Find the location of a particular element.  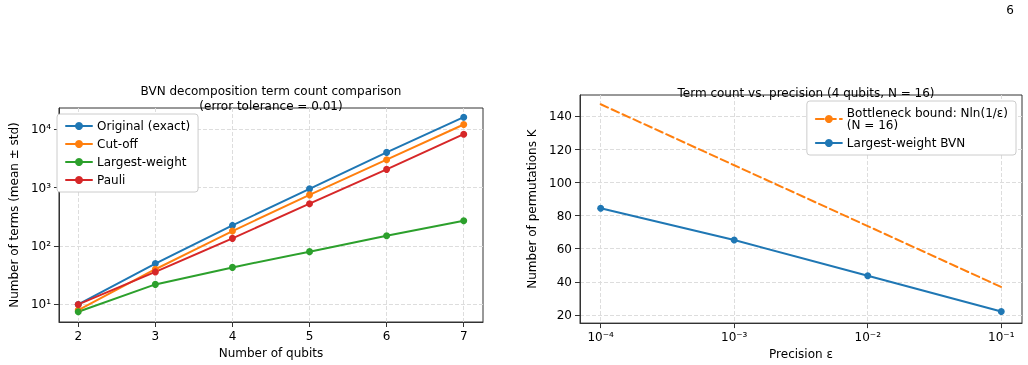

chart-title: BVN decomposition term count comparison (error tolerance = 0.01) is located at coordinates (271, 98).